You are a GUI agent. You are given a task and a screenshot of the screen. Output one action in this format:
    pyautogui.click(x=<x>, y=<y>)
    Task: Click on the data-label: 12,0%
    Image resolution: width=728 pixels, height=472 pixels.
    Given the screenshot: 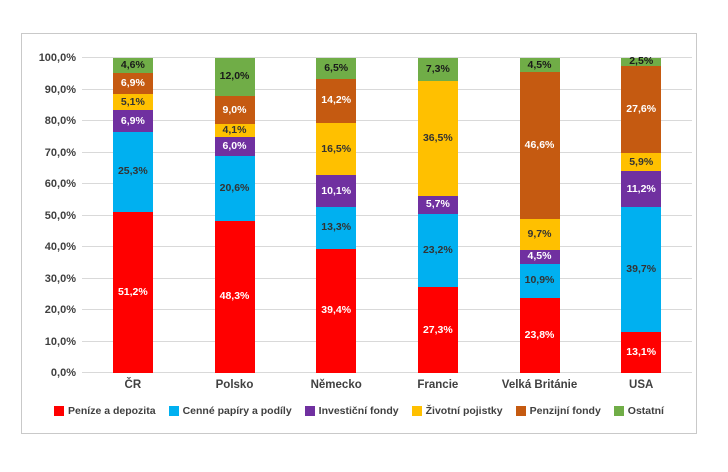 What is the action you would take?
    pyautogui.click(x=234, y=76)
    